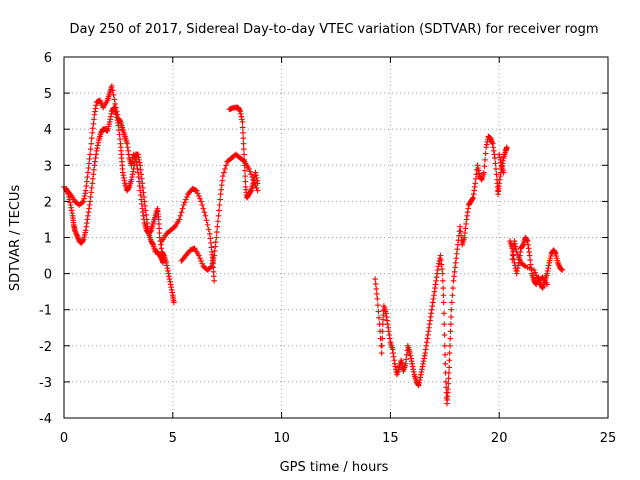 This screenshot has width=640, height=480. What do you see at coordinates (334, 467) in the screenshot?
I see `x-axis-label: GPS time / hours` at bounding box center [334, 467].